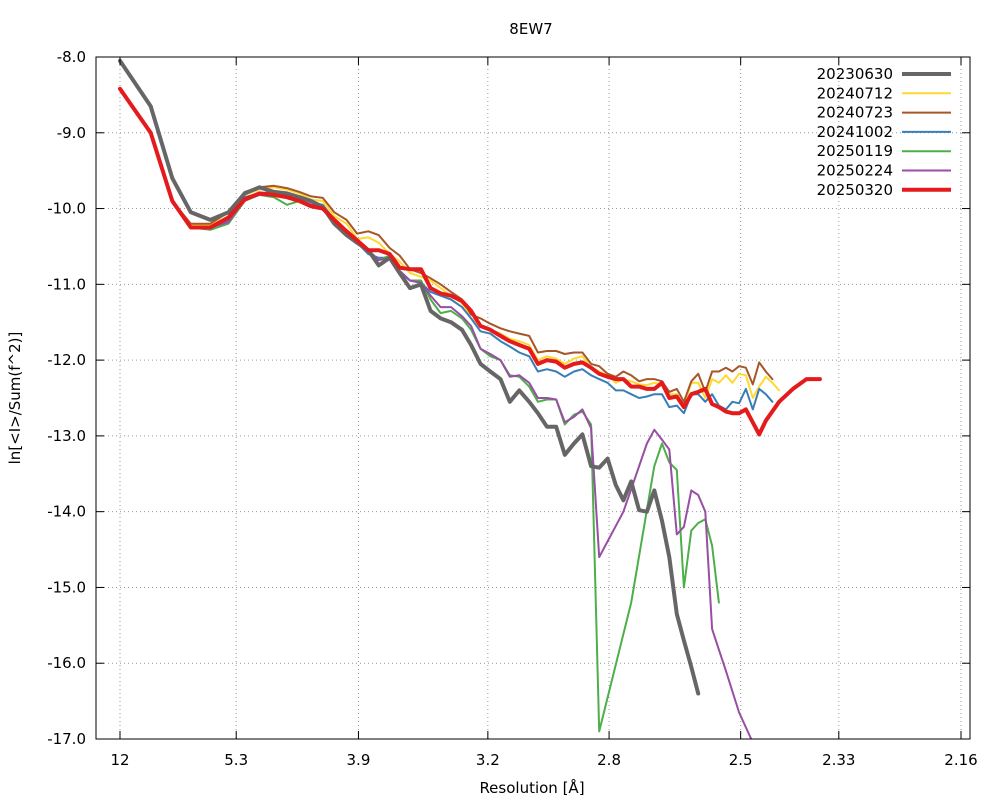  Describe the element at coordinates (855, 74) in the screenshot. I see `legend-label: 20230630` at that location.